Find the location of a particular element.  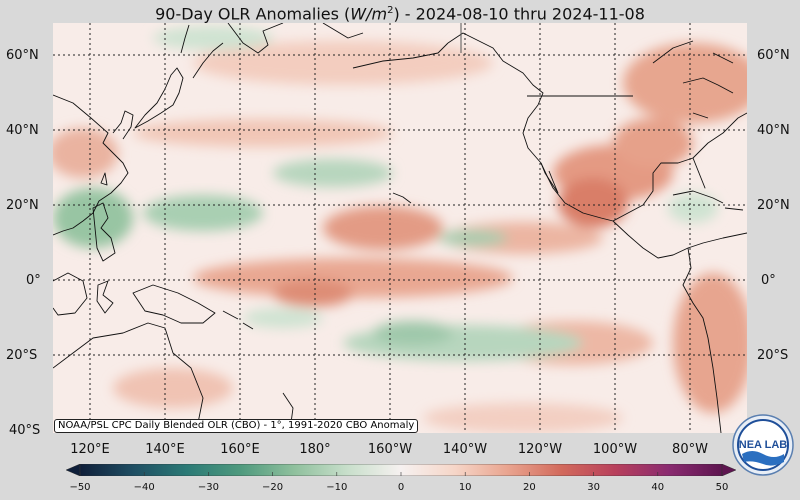

colorbar-tick-label: −50 is located at coordinates (80, 487).